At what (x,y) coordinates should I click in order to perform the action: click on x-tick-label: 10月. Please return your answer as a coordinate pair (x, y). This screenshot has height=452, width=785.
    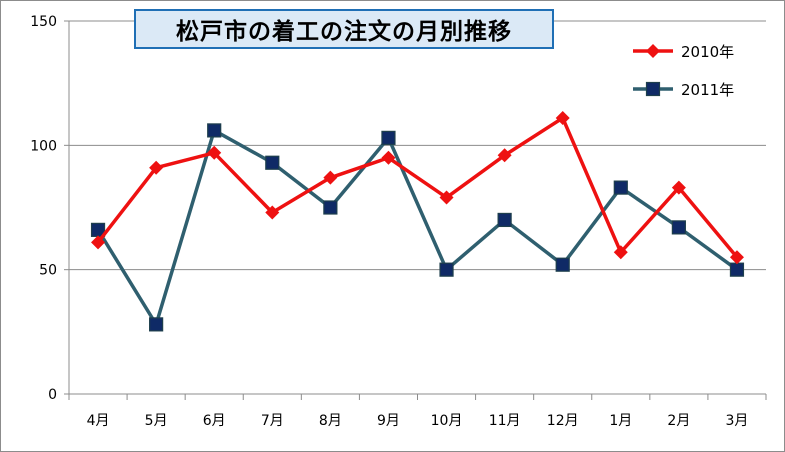
    Looking at the image, I should click on (447, 421).